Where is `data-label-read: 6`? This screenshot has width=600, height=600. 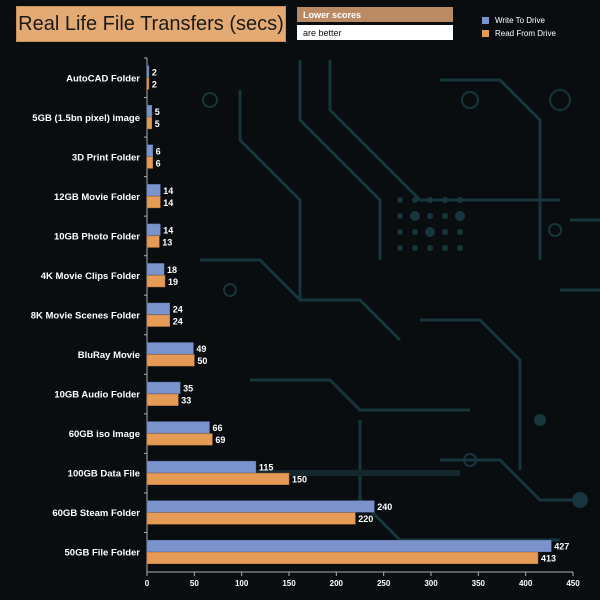 data-label-read: 6 is located at coordinates (158, 163).